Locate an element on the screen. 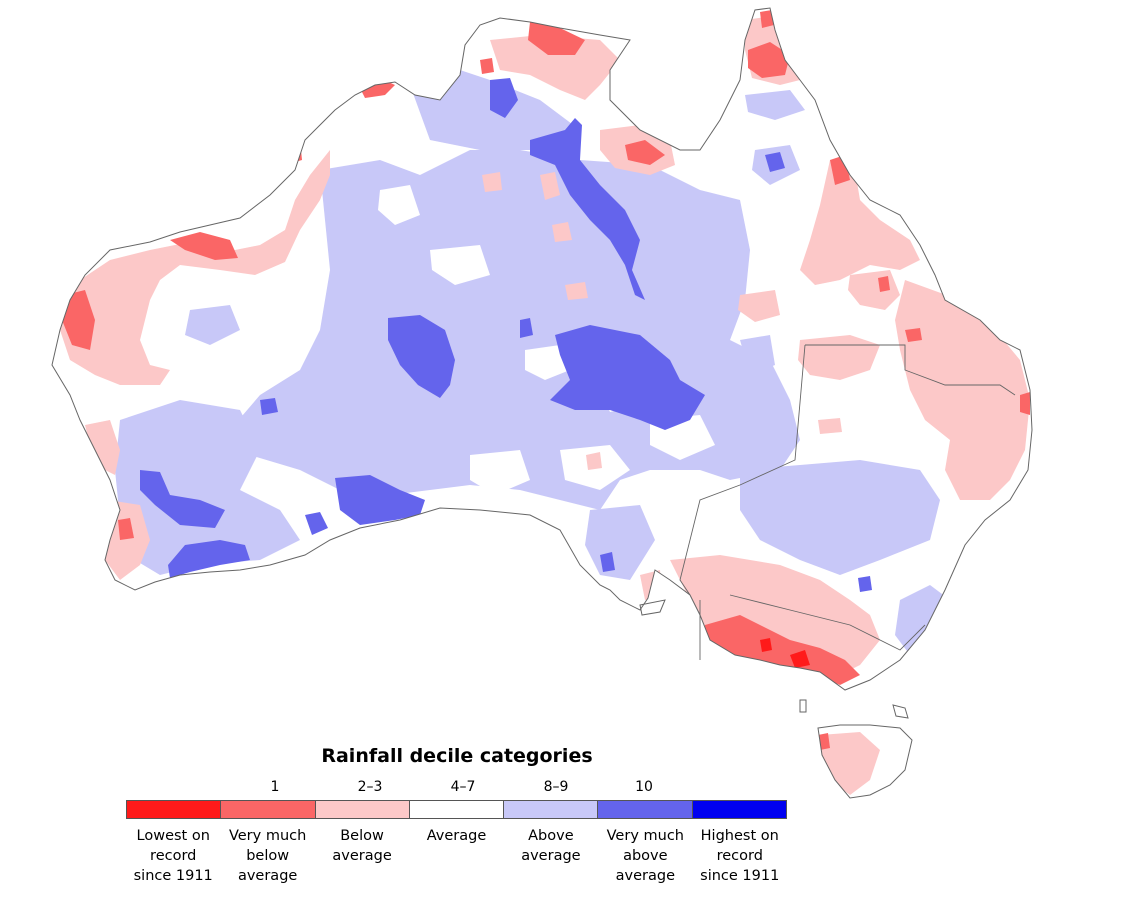 The width and height of the screenshot is (1134, 902). legend-top-label-5: 10 is located at coordinates (644, 787).